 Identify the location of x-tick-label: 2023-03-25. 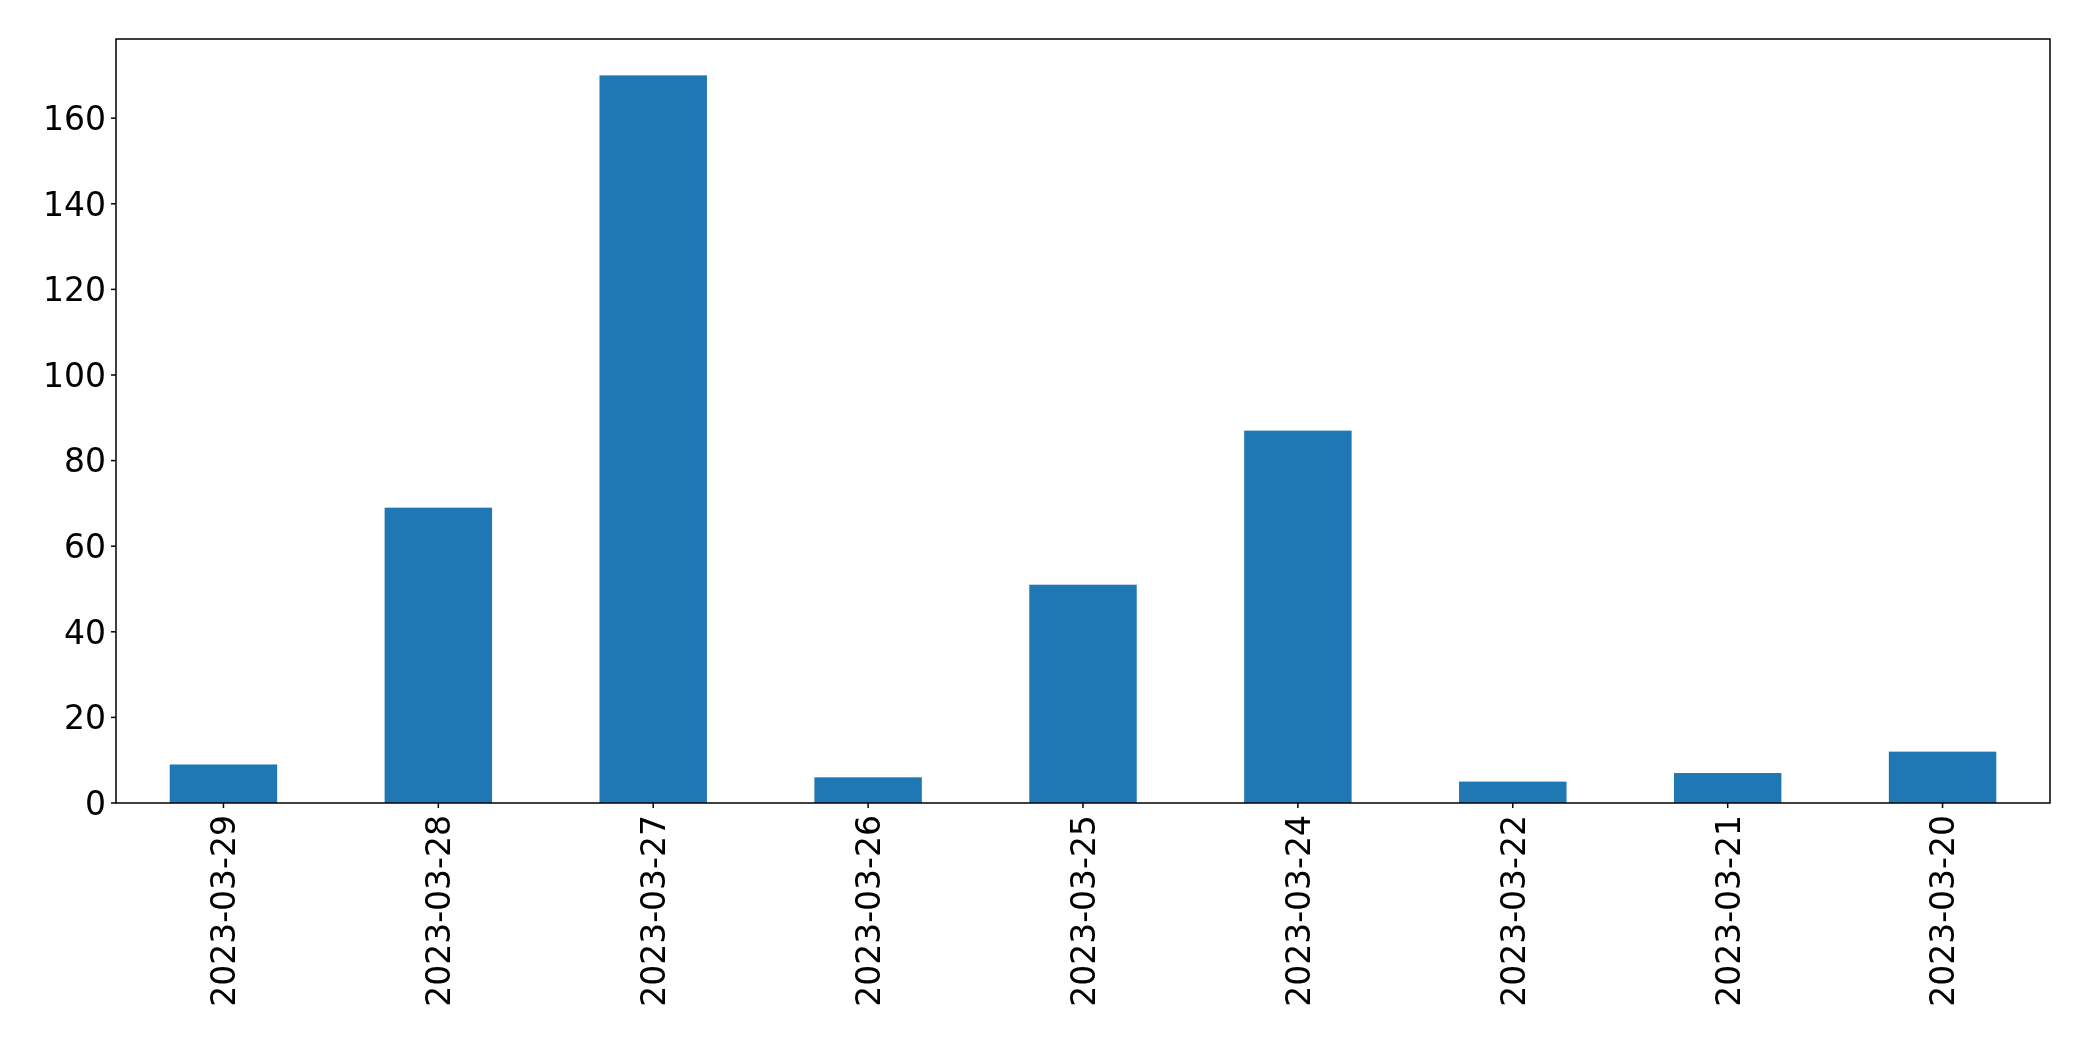
(1083, 911).